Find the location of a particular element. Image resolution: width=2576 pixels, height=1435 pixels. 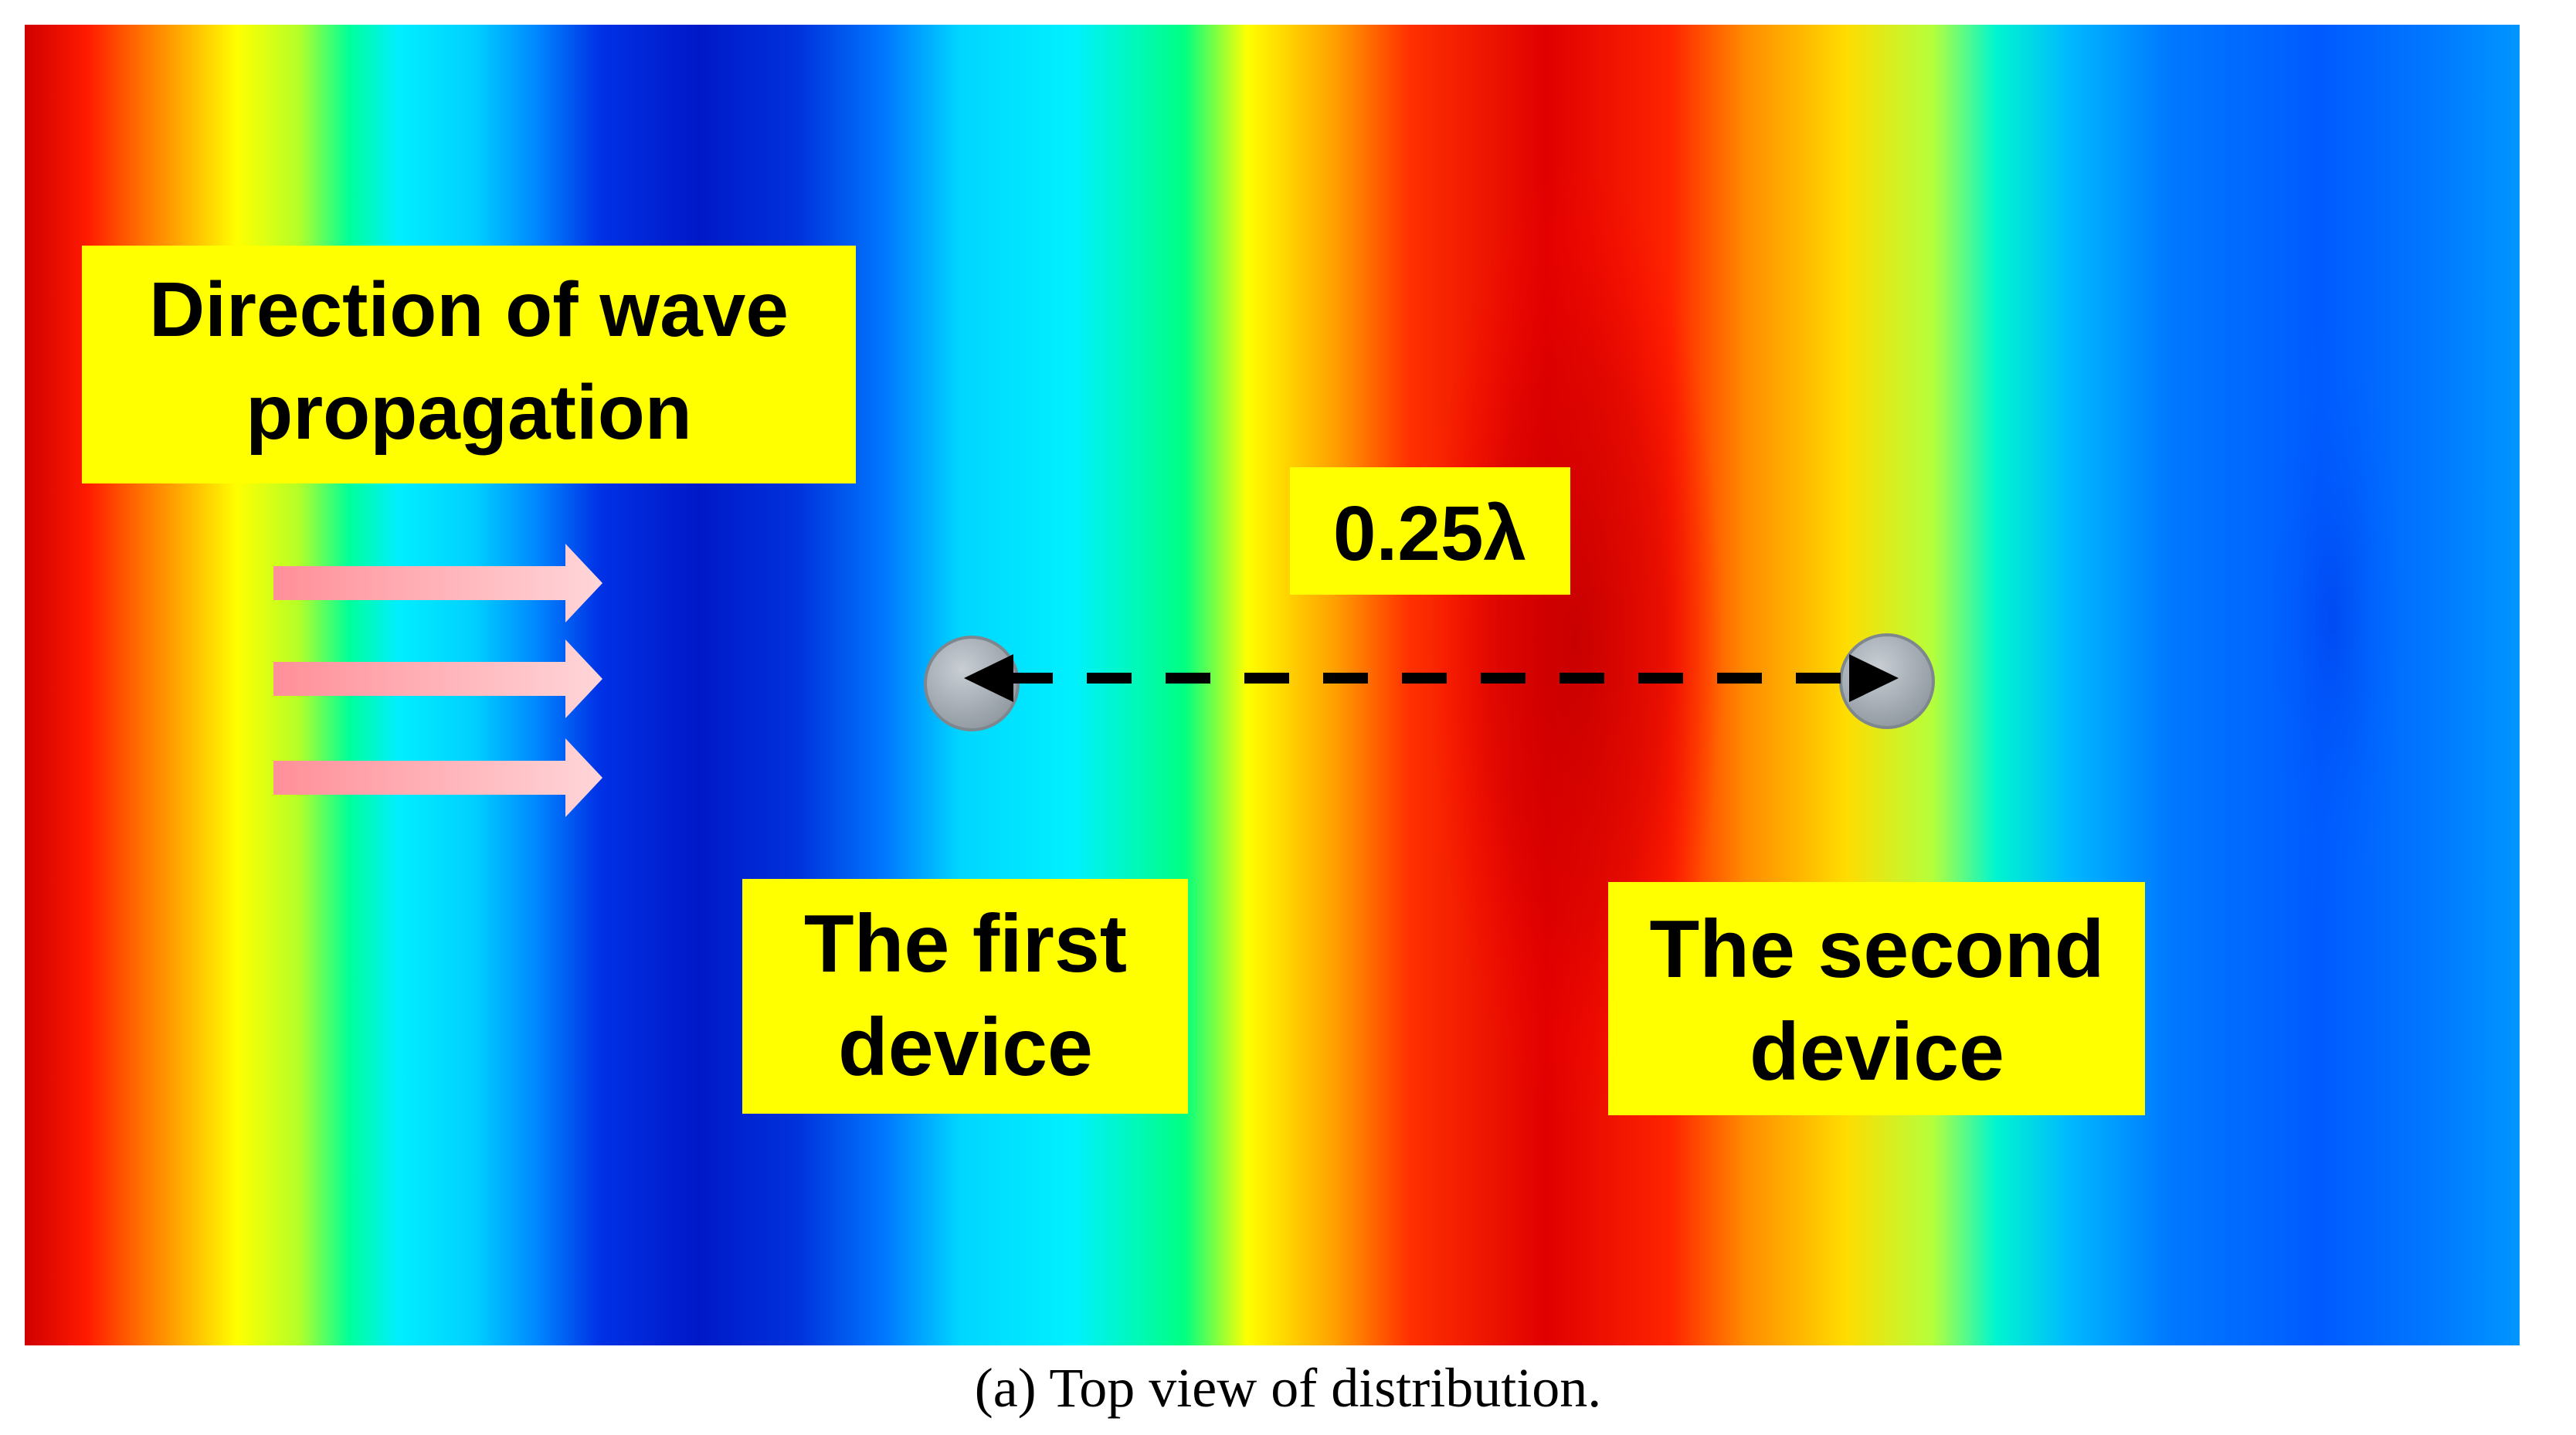

second-device-label-box is located at coordinates (1876, 998).